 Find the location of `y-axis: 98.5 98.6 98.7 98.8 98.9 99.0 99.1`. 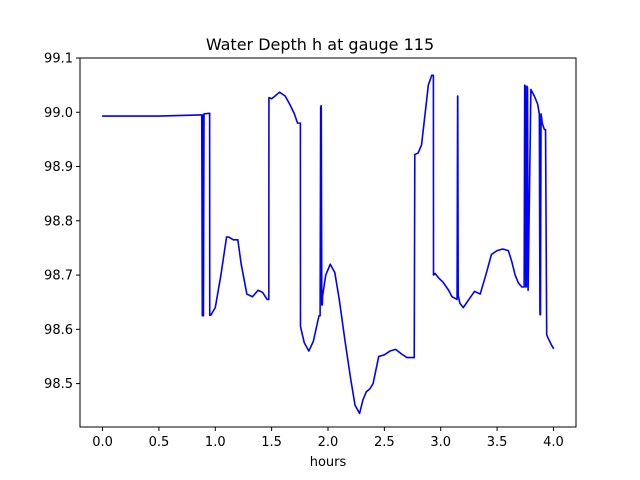

y-axis: 98.5 98.6 98.7 98.8 98.9 99.0 99.1 is located at coordinates (62, 222).